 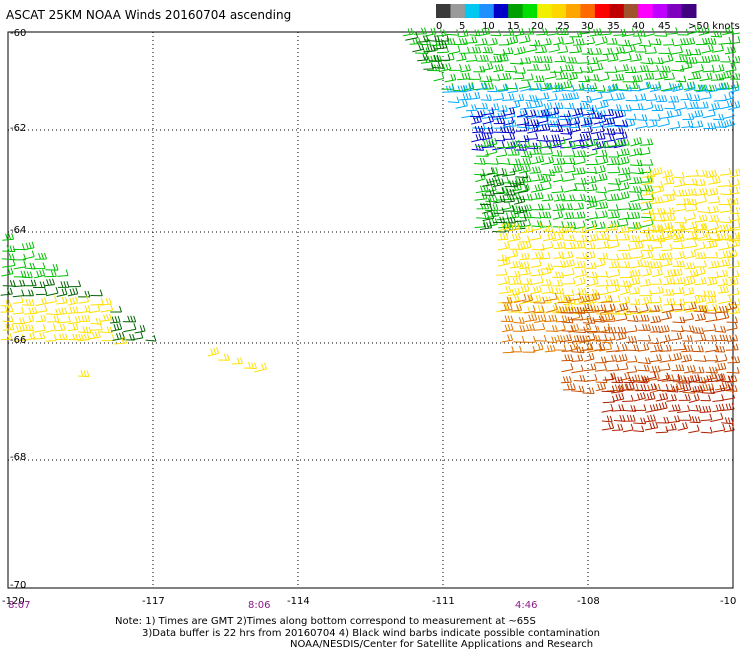 I want to click on time-label-2: 8:06, so click(x=259, y=605).